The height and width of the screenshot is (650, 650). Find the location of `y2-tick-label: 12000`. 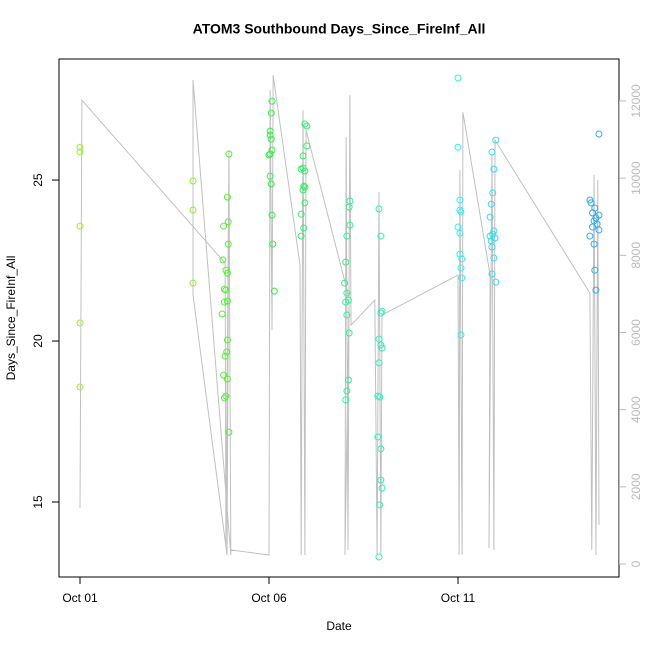

y2-tick-label: 12000 is located at coordinates (636, 101).